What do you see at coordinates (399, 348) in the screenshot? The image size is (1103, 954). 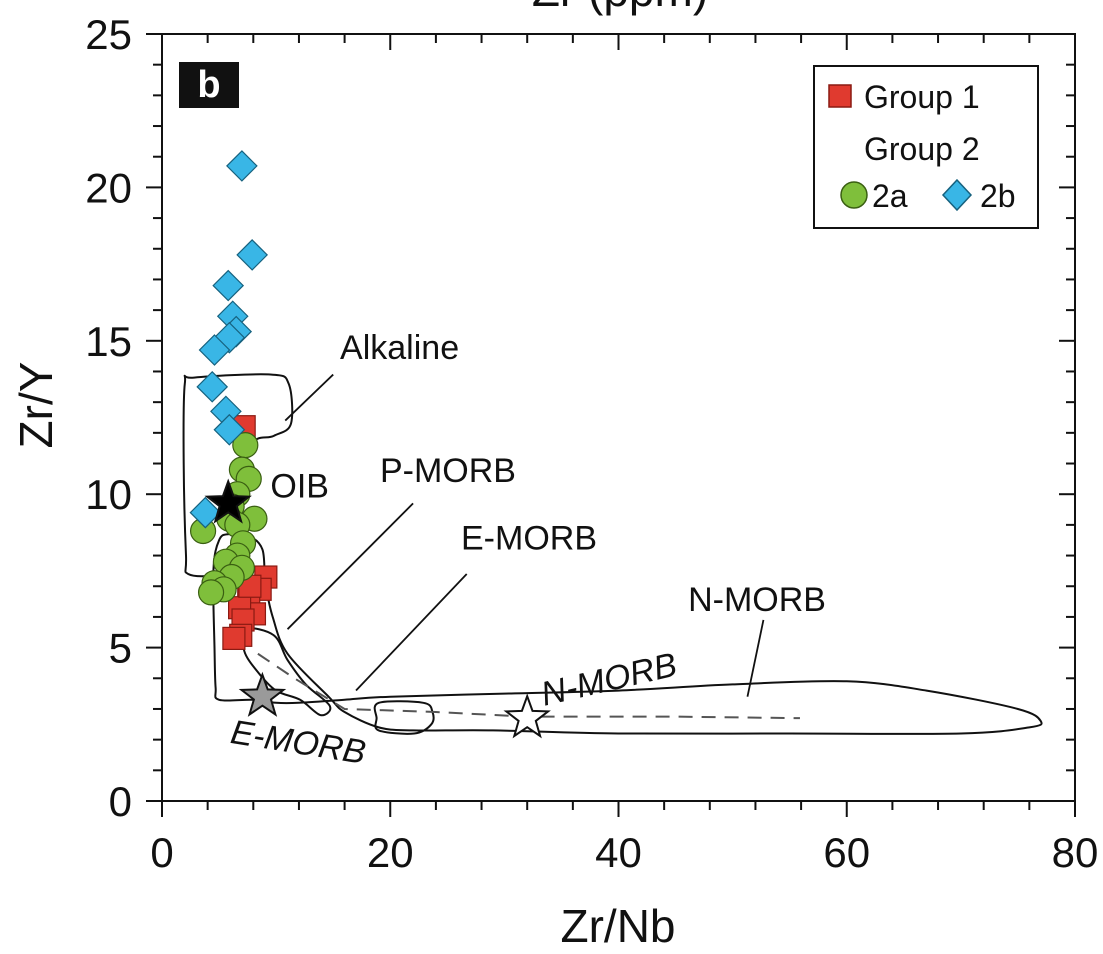 I see `label-alkaline: Alkaline` at bounding box center [399, 348].